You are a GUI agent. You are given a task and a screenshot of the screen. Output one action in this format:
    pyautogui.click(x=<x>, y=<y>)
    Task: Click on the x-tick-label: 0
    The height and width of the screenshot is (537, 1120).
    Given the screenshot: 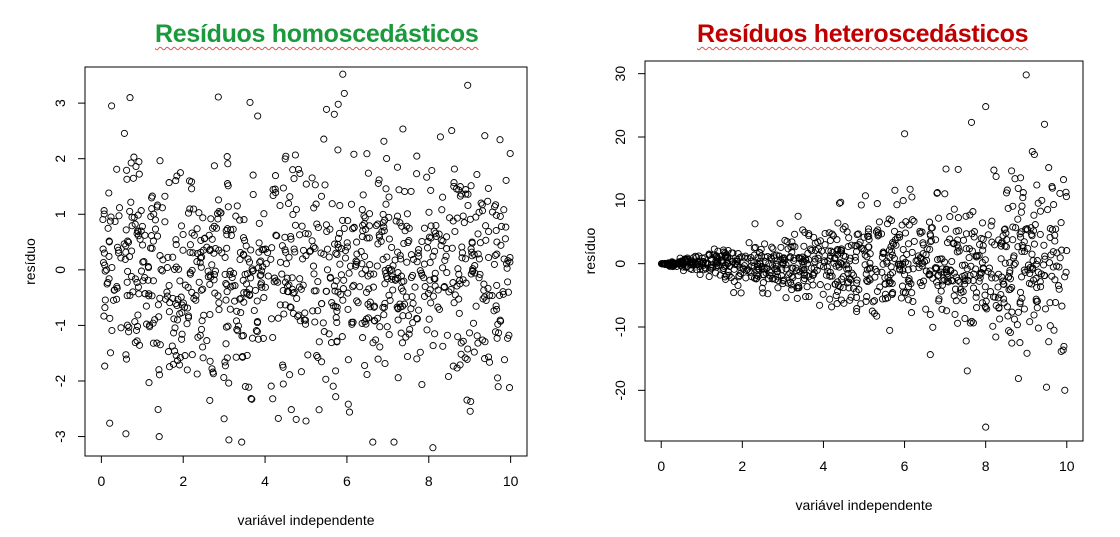 What is the action you would take?
    pyautogui.click(x=661, y=466)
    